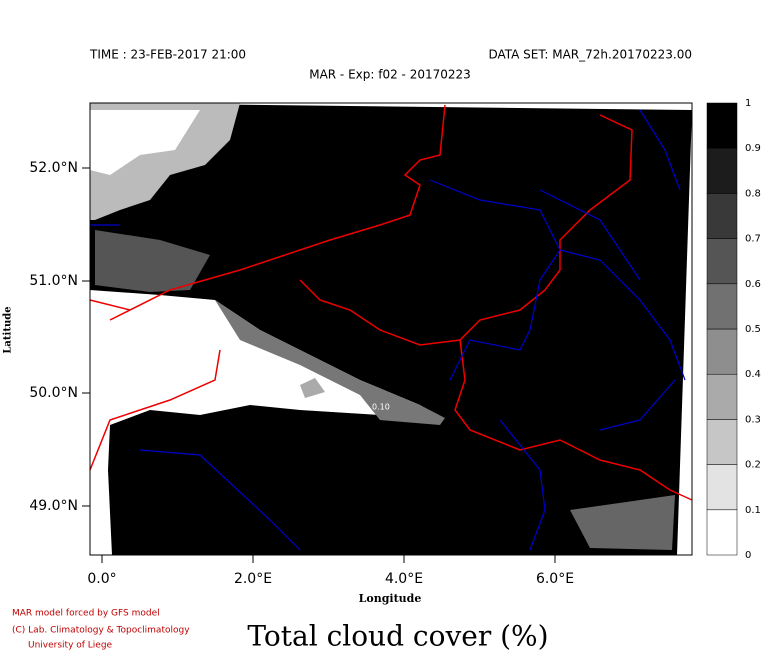 The width and height of the screenshot is (768, 662). What do you see at coordinates (404, 579) in the screenshot?
I see `x-tick-label: 4.0°E` at bounding box center [404, 579].